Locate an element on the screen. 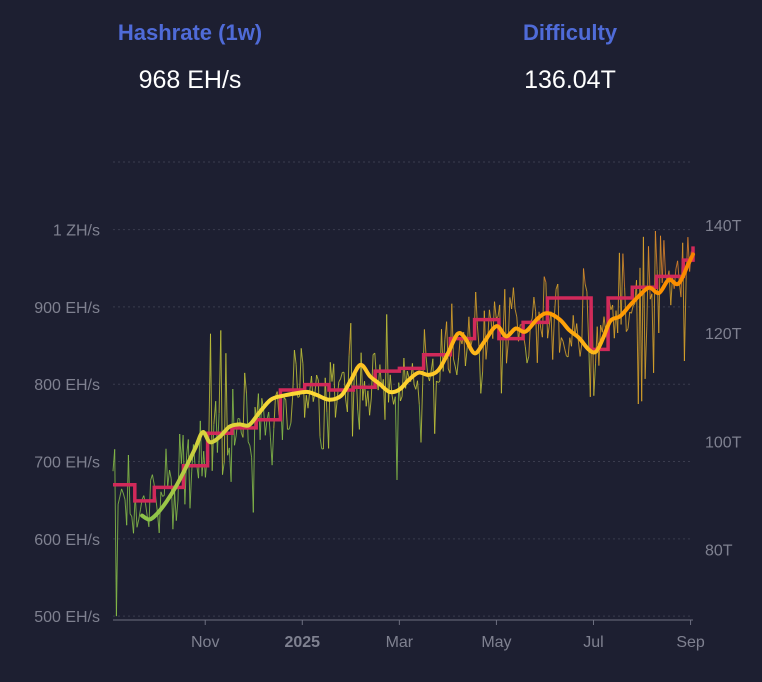 This screenshot has height=682, width=762. right-axis: 80T 100T 120T 140T is located at coordinates (723, 389).